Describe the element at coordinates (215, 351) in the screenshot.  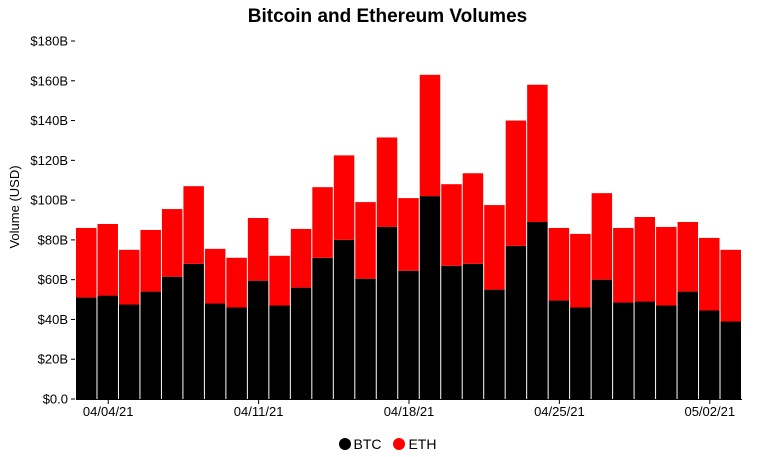
I see `bar-btc-04/09/21` at that location.